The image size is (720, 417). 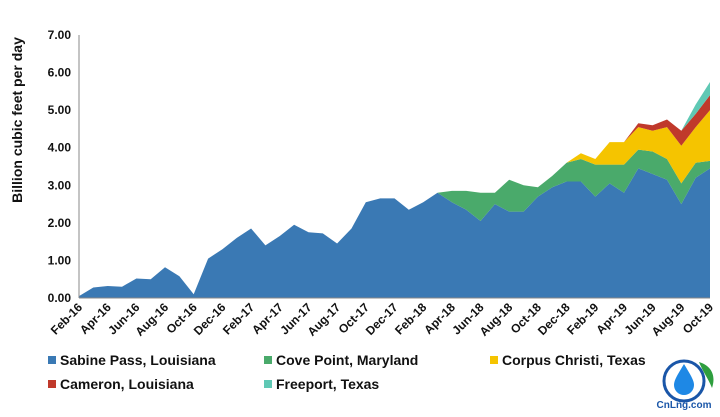 What do you see at coordinates (66, 318) in the screenshot?
I see `x-tick-label: Feb-16` at bounding box center [66, 318].